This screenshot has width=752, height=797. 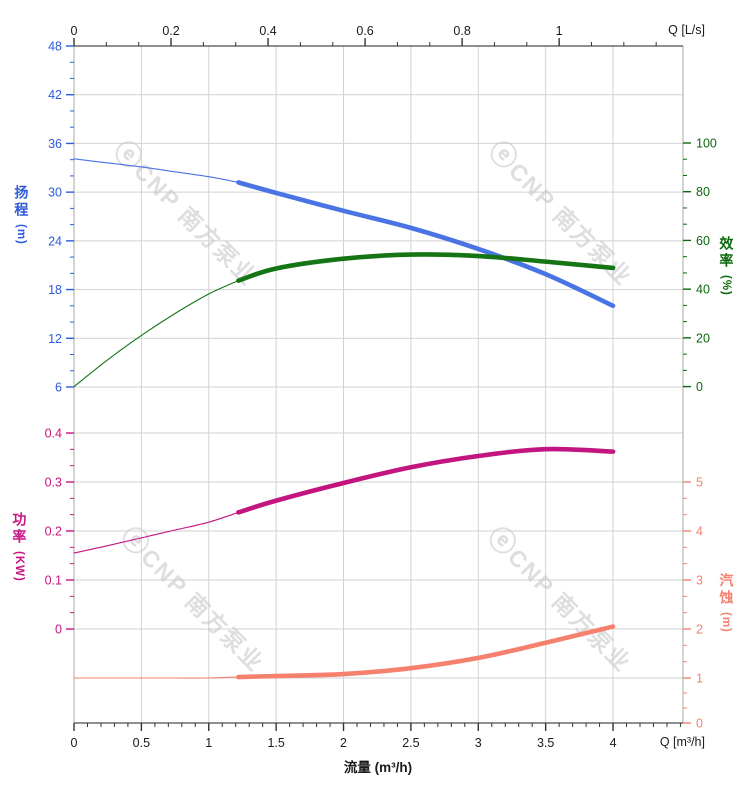 What do you see at coordinates (156, 170) in the screenshot?
I see `head-curve-thin` at bounding box center [156, 170].